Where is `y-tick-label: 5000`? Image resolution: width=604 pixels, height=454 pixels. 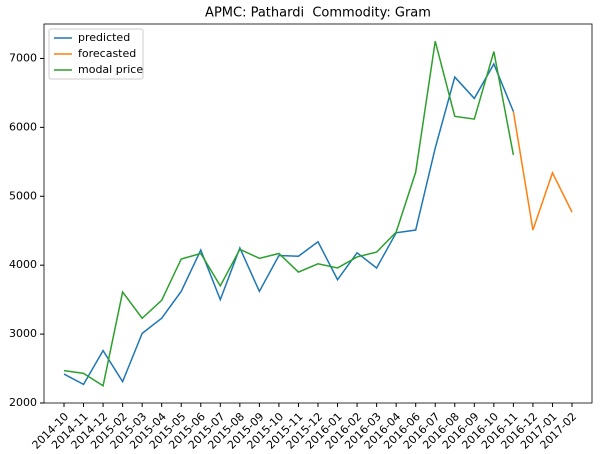
y-tick-label: 5000 is located at coordinates (23, 195).